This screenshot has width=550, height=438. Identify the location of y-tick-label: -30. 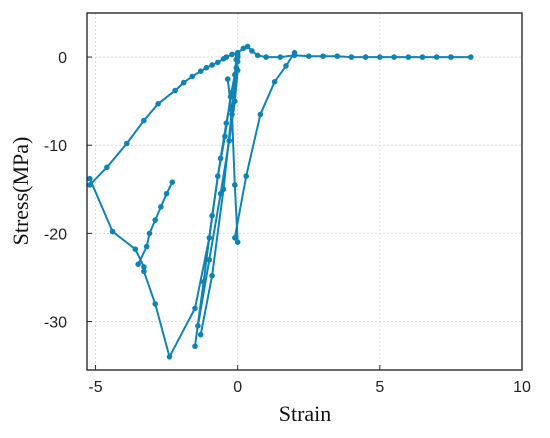
(55, 323).